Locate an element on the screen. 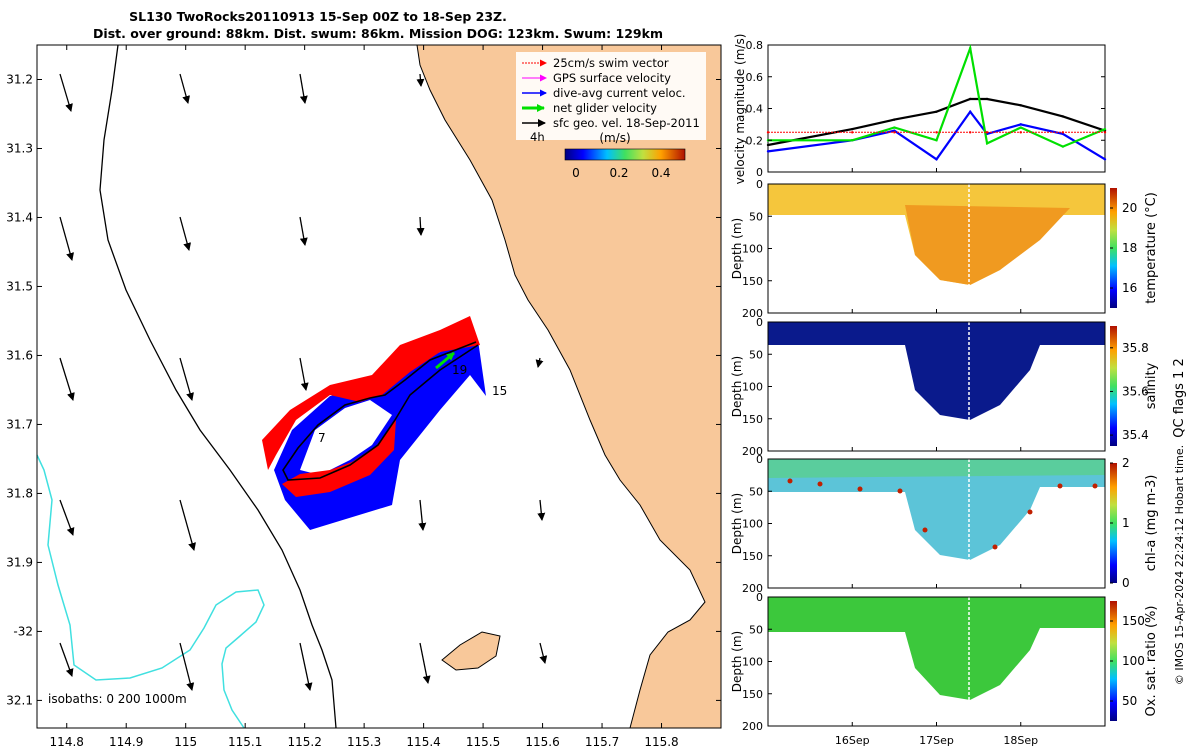 This screenshot has width=1200, height=750. swim-vector-band is located at coordinates (371, 393).